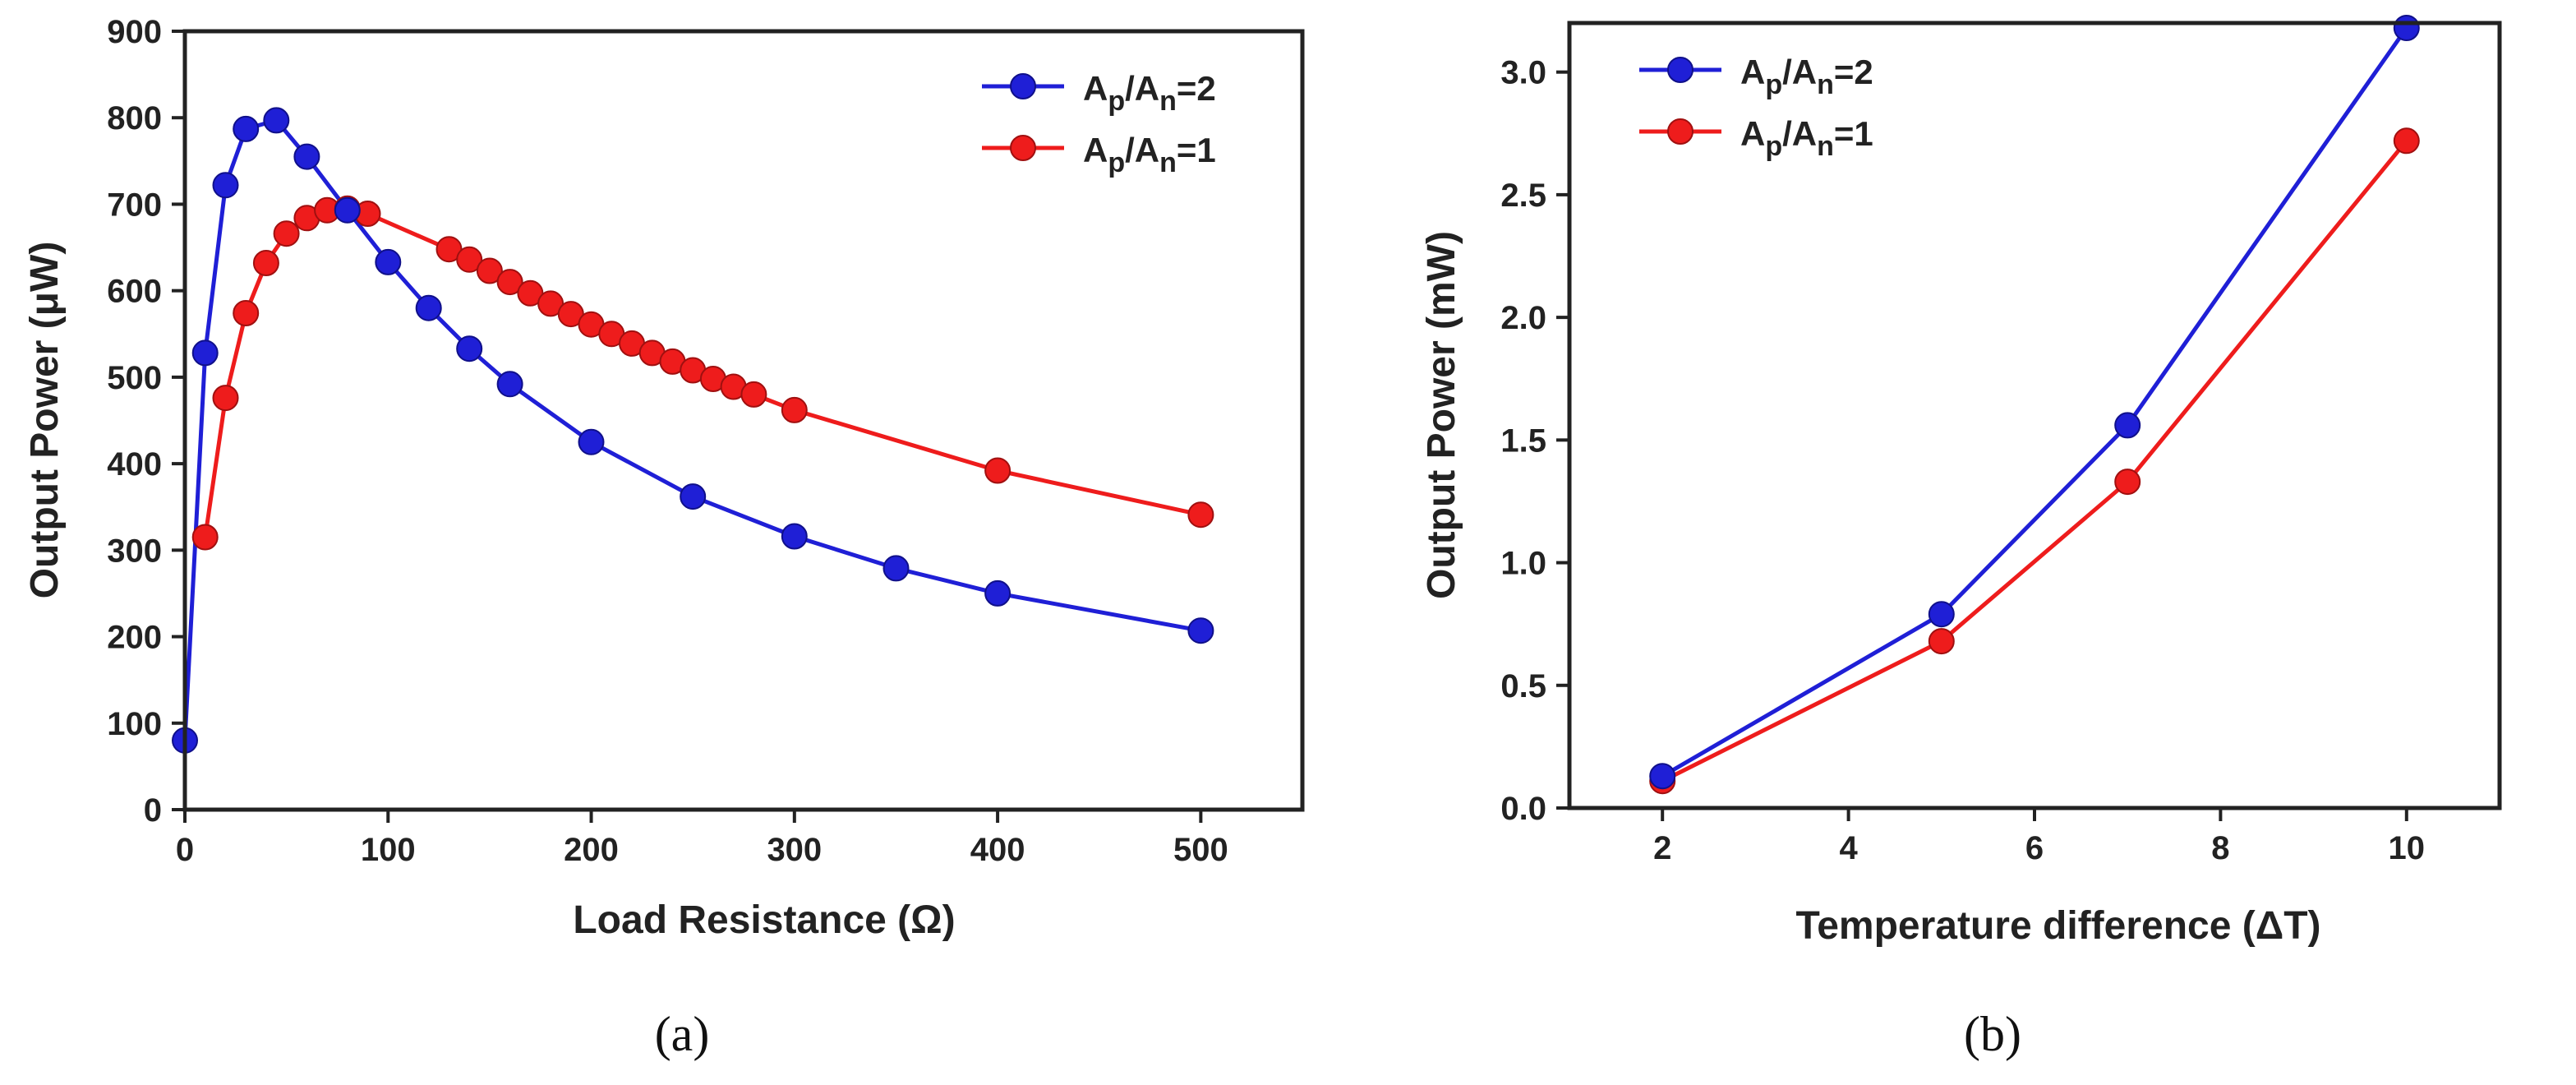 The width and height of the screenshot is (2576, 1085). Describe the element at coordinates (1662, 848) in the screenshot. I see `b-xtick-label-0: 2` at that location.